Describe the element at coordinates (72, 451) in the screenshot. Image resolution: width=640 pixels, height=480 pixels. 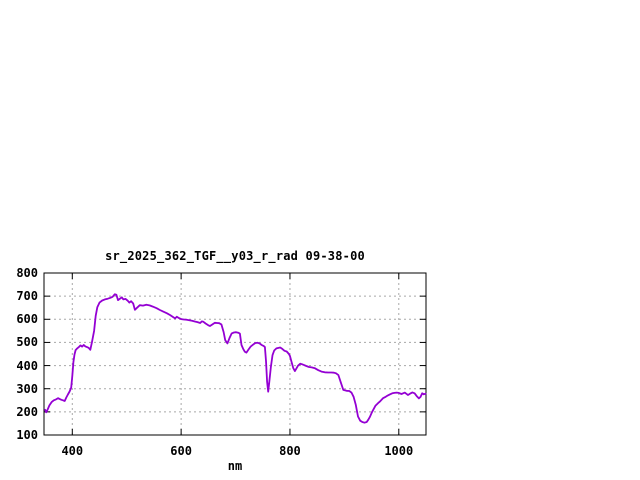
I see `x-tick-label: 400` at that location.